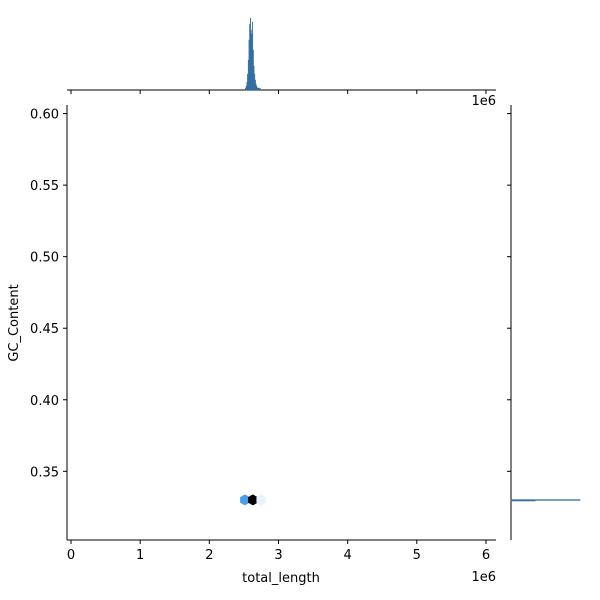  I want to click on x-axis-label: total_length, so click(281, 578).